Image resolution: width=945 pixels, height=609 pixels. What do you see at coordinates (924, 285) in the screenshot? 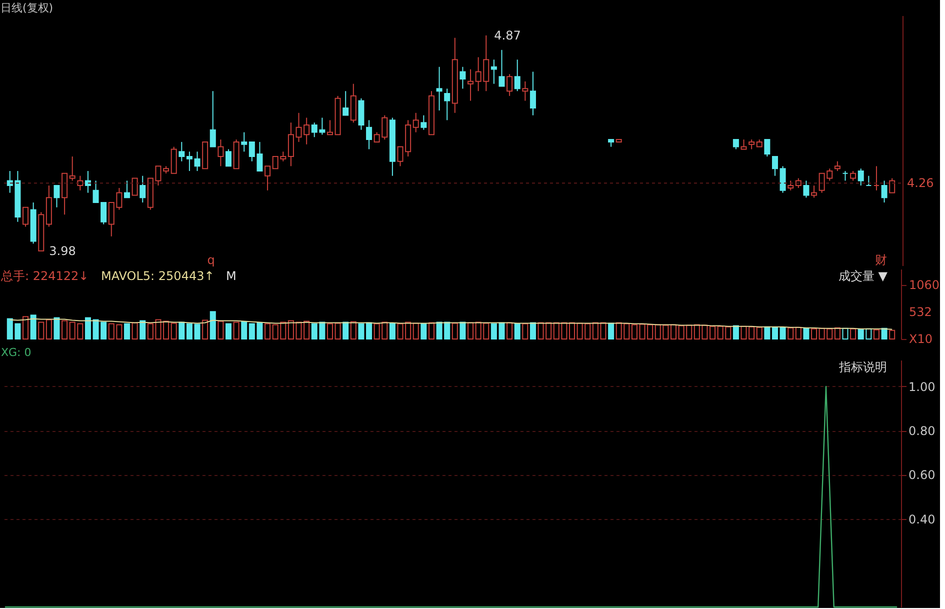
I see `y-tick-label: 1060` at bounding box center [924, 285].